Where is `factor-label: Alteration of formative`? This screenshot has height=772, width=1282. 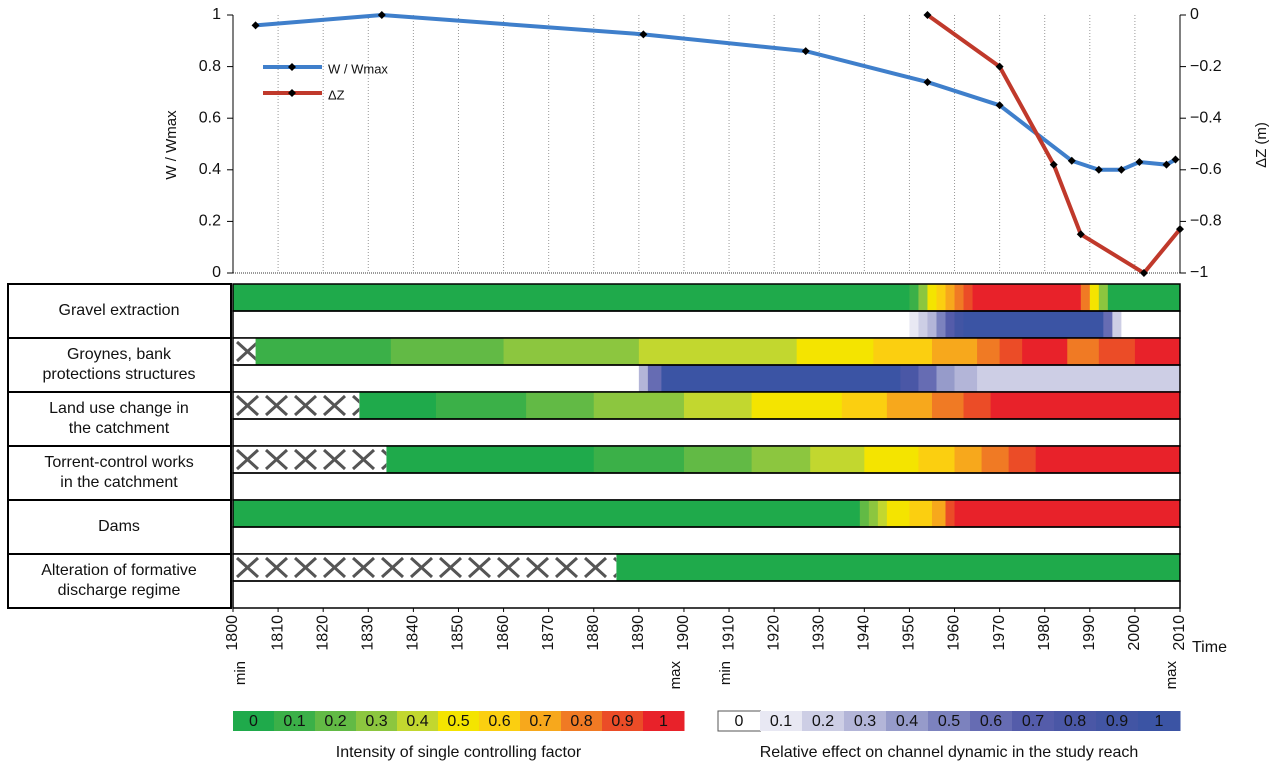 factor-label: Alteration of formative is located at coordinates (119, 570).